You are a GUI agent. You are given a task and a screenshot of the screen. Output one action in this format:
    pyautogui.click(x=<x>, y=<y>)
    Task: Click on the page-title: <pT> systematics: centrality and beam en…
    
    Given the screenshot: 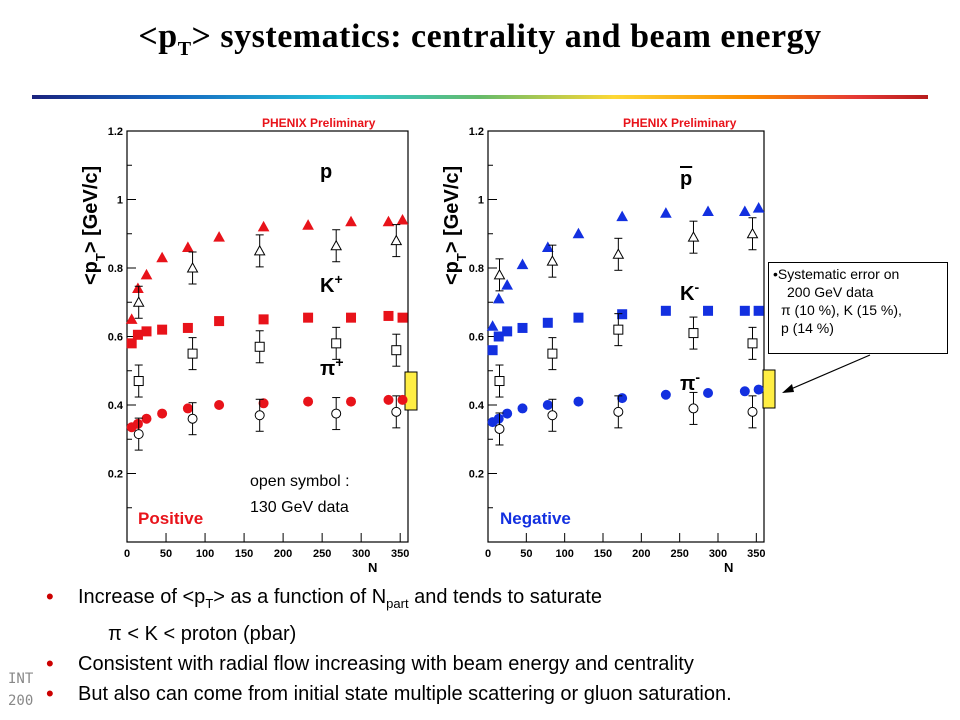 What is the action you would take?
    pyautogui.click(x=480, y=39)
    